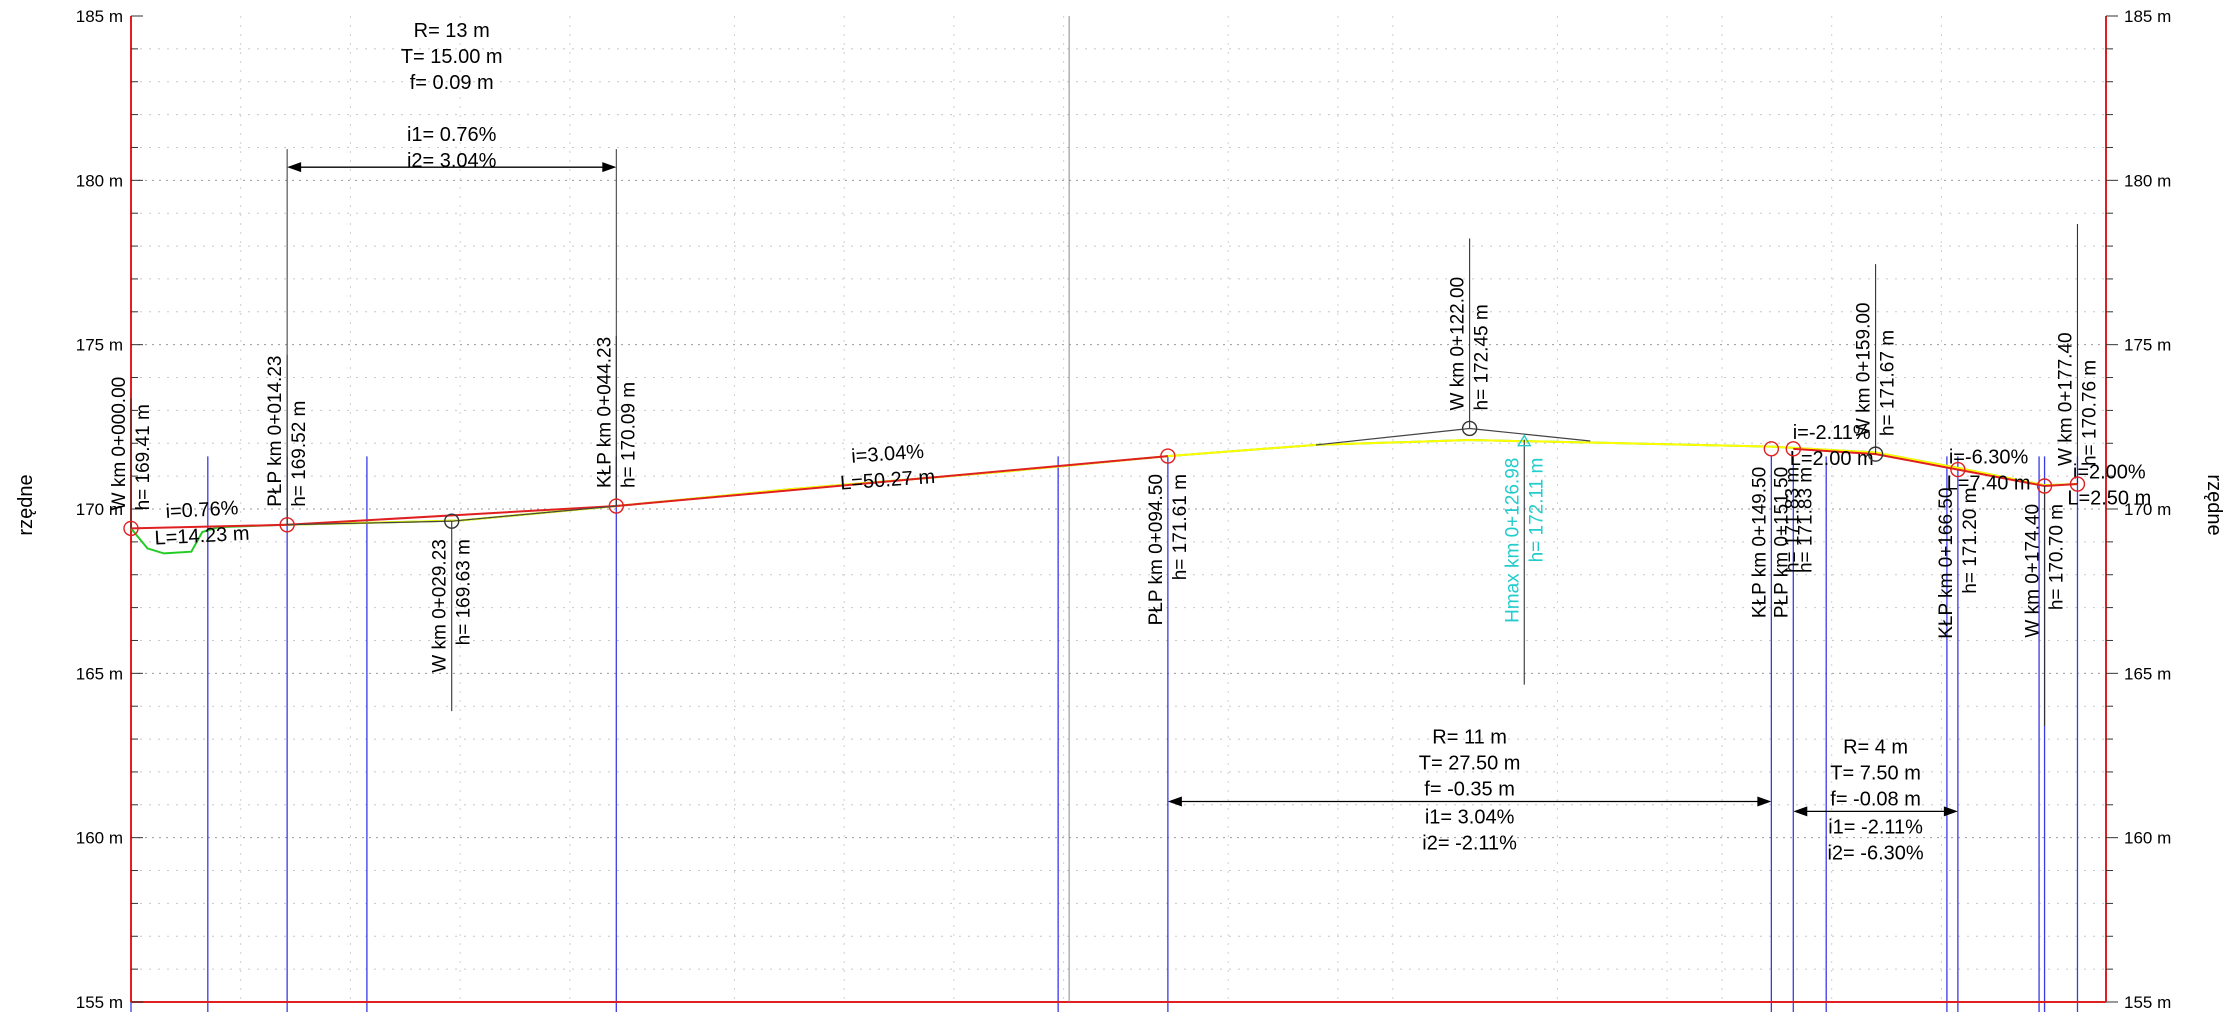 The image size is (2226, 1017). I want to click on station-label: W km 0+177.40, so click(2065, 399).